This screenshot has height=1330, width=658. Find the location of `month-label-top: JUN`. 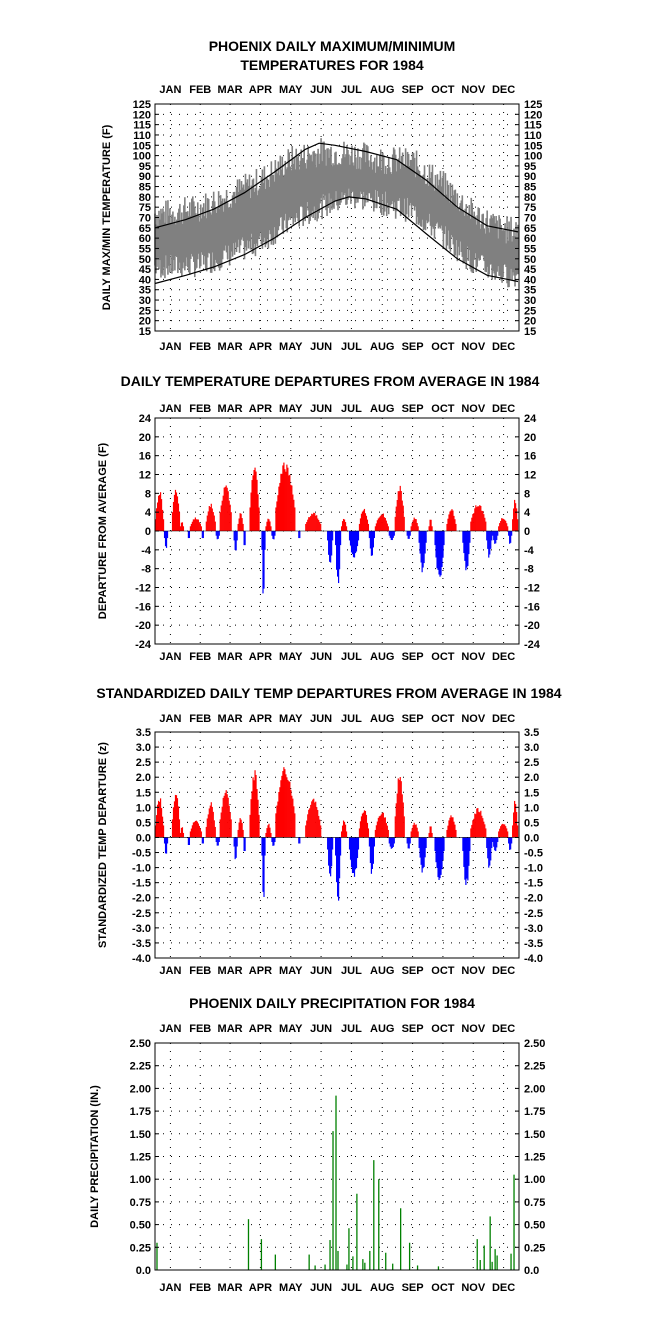

month-label-top: JUN is located at coordinates (321, 409).